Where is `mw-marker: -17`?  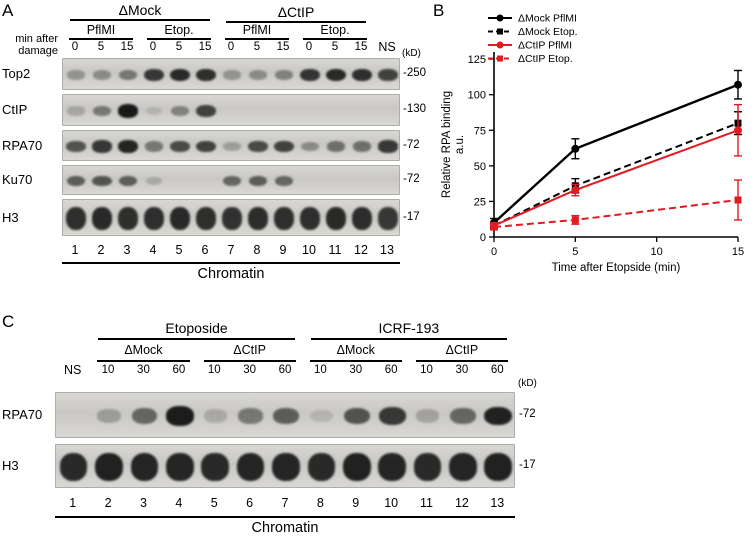
mw-marker: -17 is located at coordinates (527, 465).